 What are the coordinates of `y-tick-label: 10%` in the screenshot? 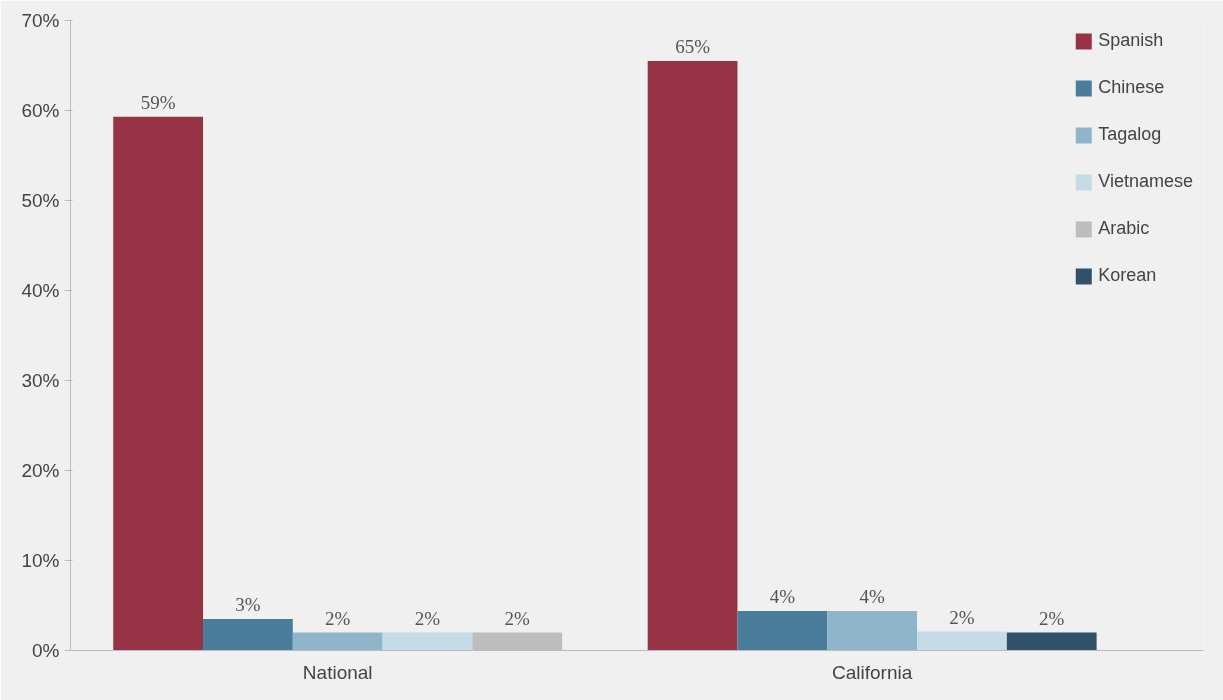 It's located at (40, 560).